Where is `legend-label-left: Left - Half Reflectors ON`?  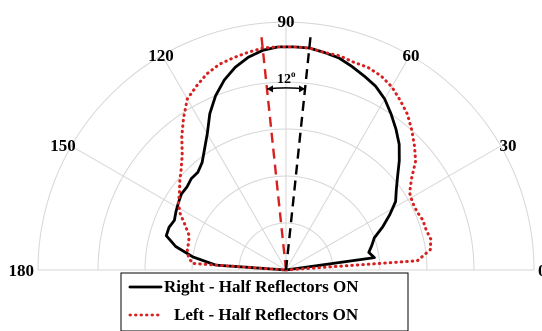 legend-label-left: Left - Half Reflectors ON is located at coordinates (266, 314).